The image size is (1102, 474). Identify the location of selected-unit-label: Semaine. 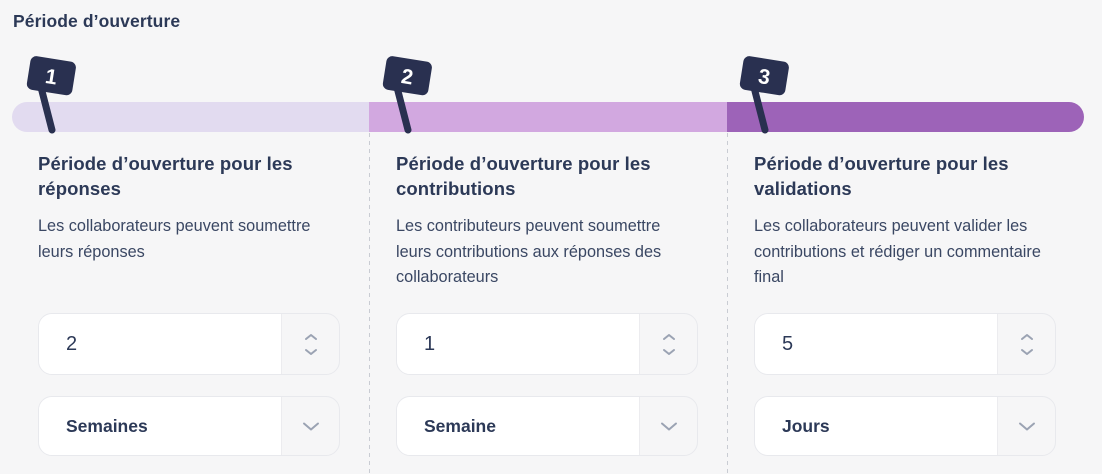
(518, 426).